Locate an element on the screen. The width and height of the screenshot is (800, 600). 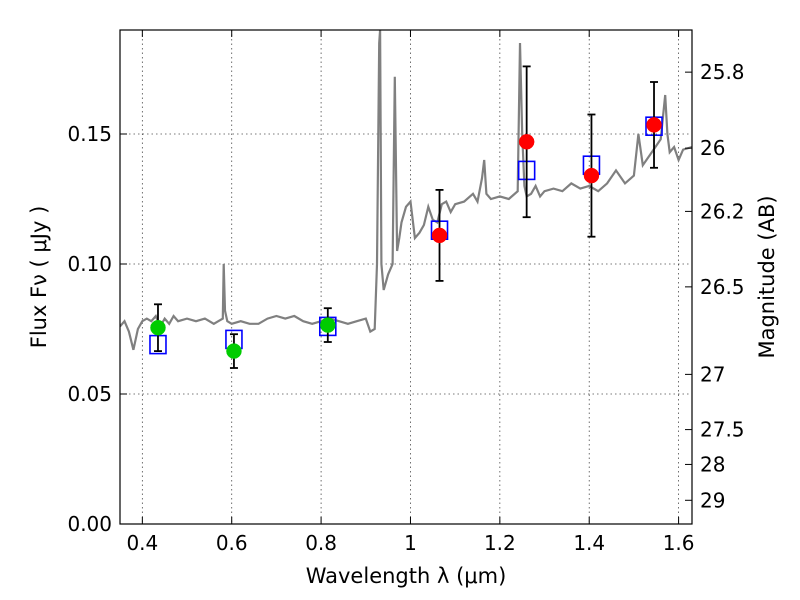
y-tick-label: 0.15 is located at coordinates (89, 134).